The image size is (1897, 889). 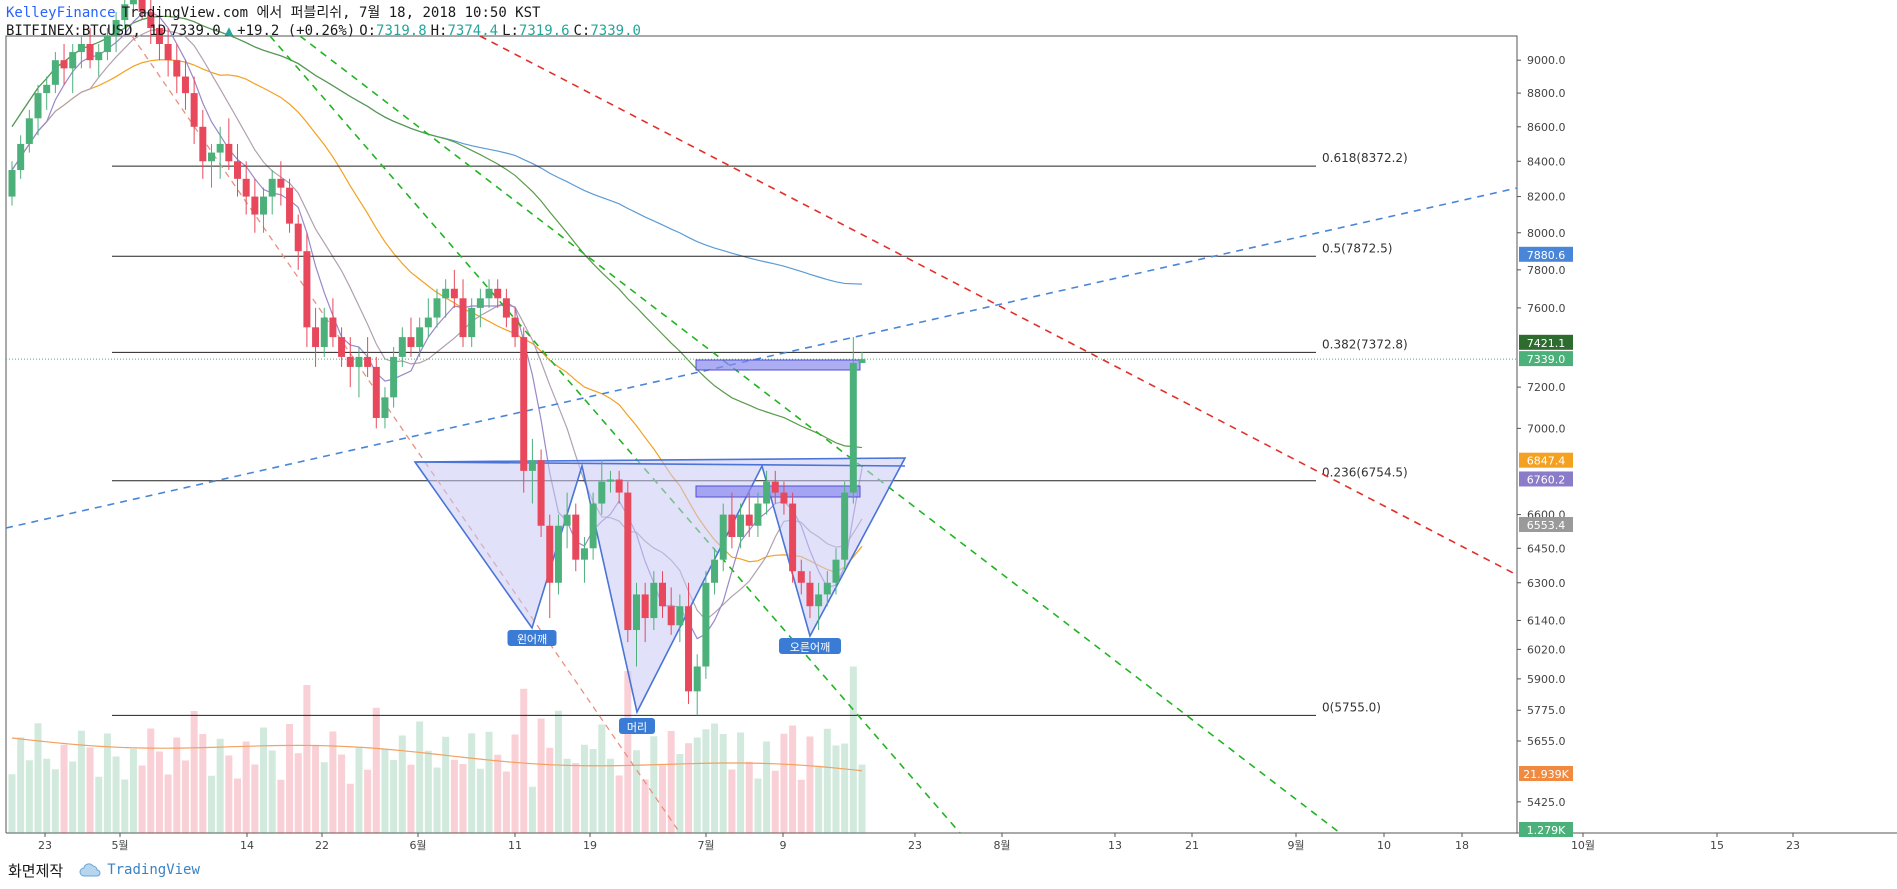 What do you see at coordinates (1115, 845) in the screenshot?
I see `x-tick-label: 13` at bounding box center [1115, 845].